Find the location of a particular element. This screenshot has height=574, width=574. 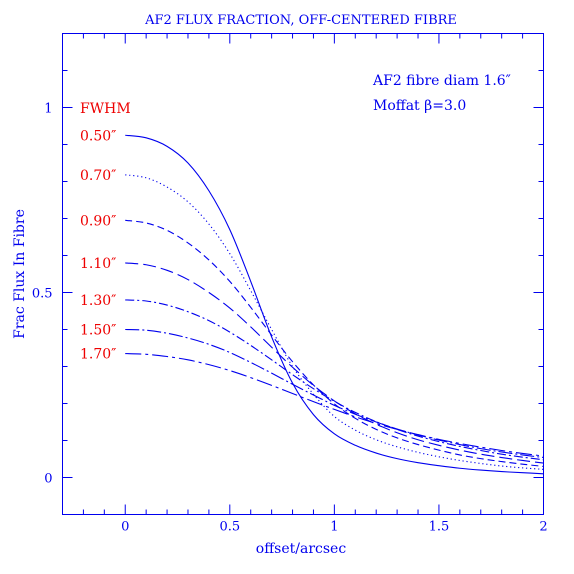

x-tick-label: 1 is located at coordinates (334, 527).